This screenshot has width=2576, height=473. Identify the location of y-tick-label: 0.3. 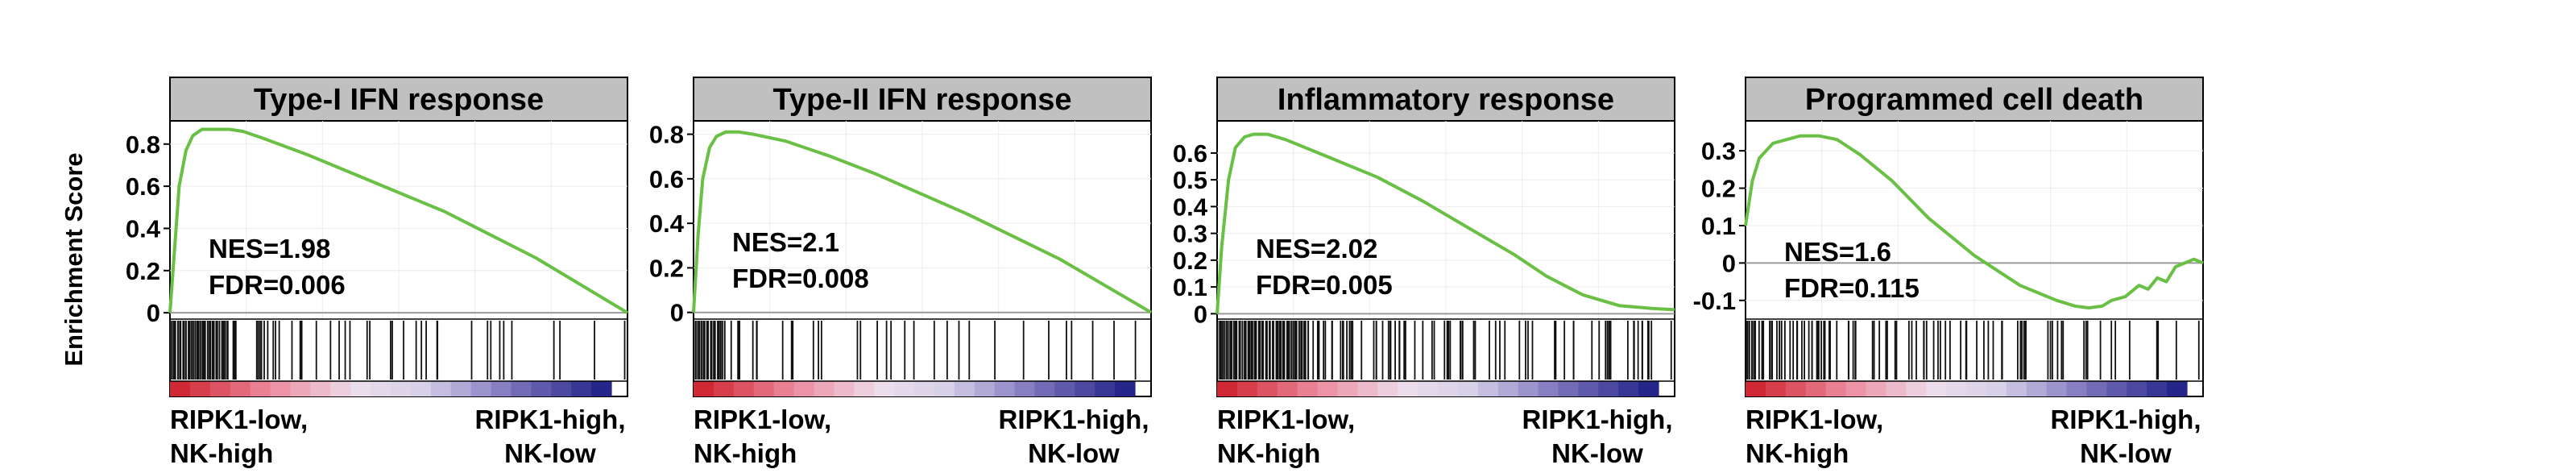
(1718, 151).